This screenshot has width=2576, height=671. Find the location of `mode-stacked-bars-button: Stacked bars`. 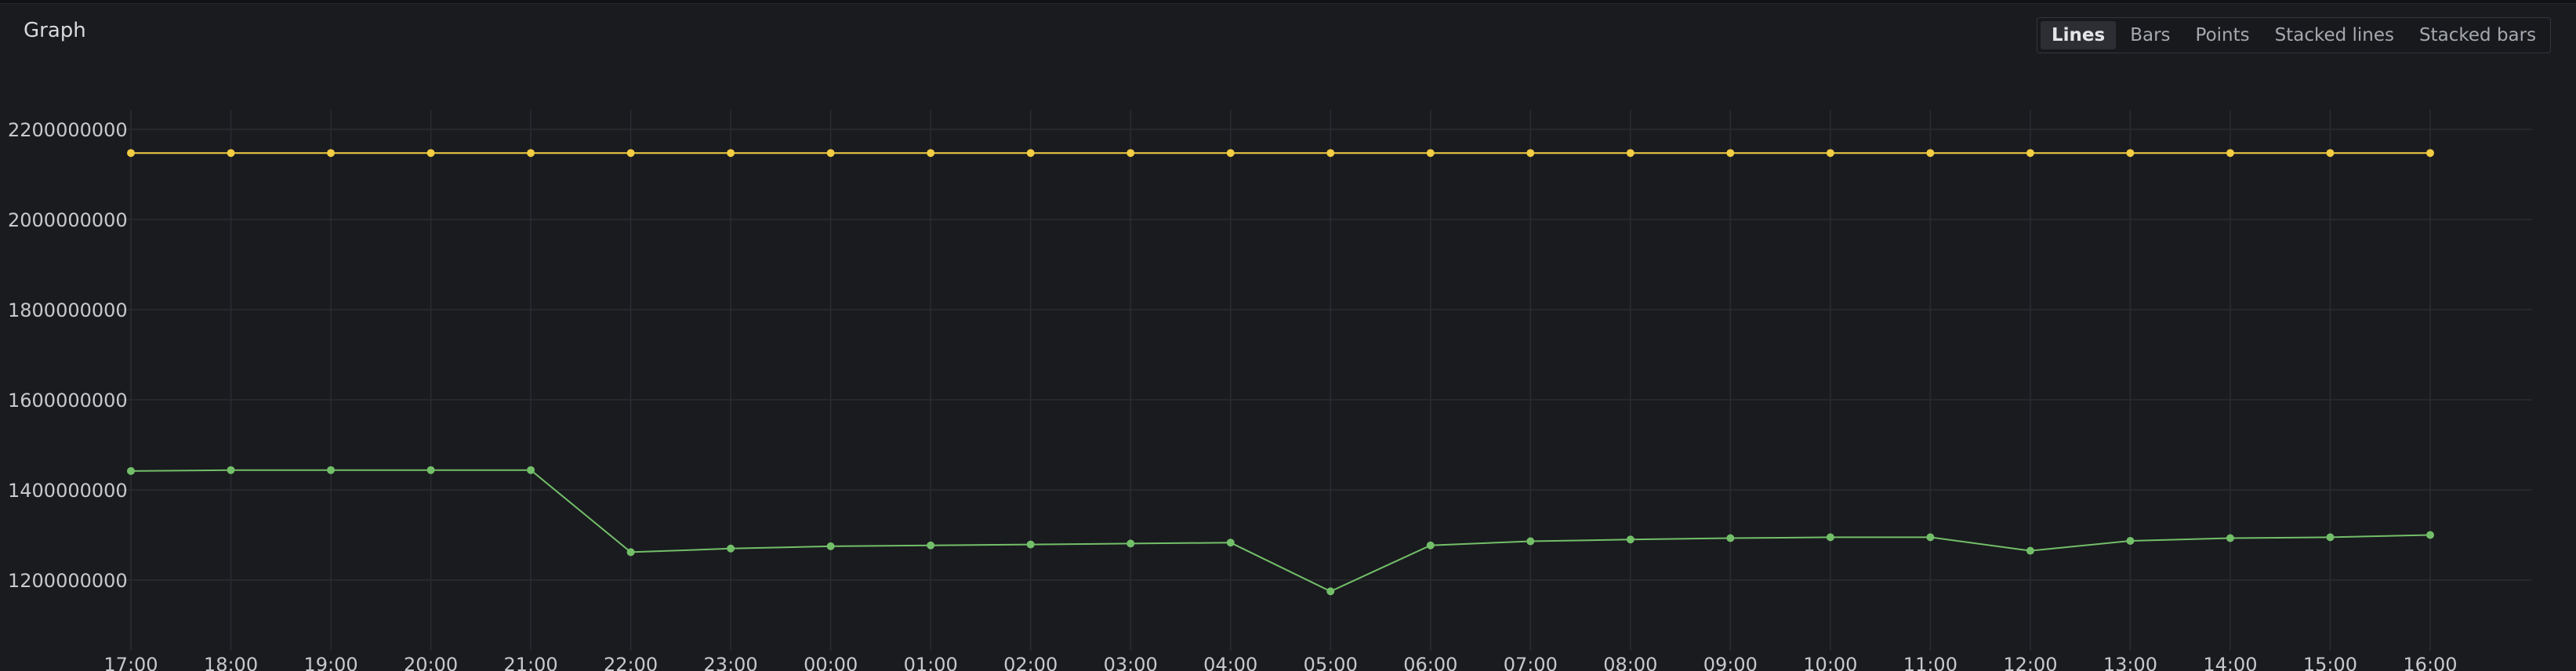

mode-stacked-bars-button: Stacked bars is located at coordinates (2478, 35).